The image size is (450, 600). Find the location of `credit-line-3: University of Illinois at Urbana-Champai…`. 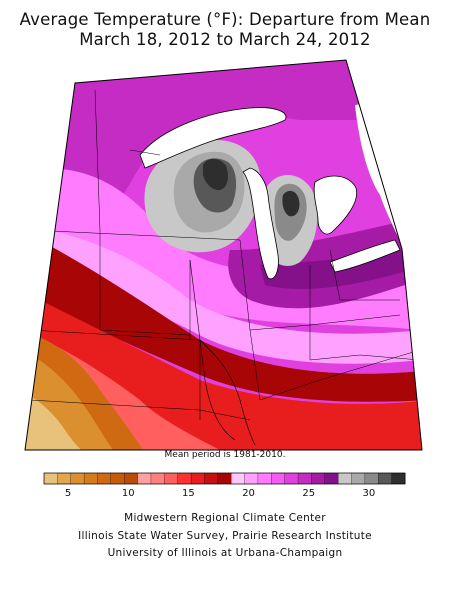

credit-line-3: University of Illinois at Urbana-Champai… is located at coordinates (225, 553).